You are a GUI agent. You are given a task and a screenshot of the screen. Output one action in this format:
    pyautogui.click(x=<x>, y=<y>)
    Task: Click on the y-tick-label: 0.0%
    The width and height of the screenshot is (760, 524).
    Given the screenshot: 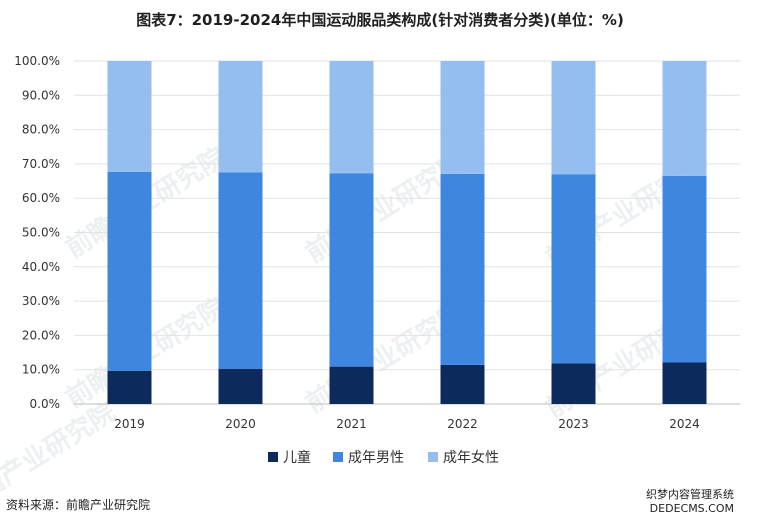 What is the action you would take?
    pyautogui.click(x=45, y=404)
    